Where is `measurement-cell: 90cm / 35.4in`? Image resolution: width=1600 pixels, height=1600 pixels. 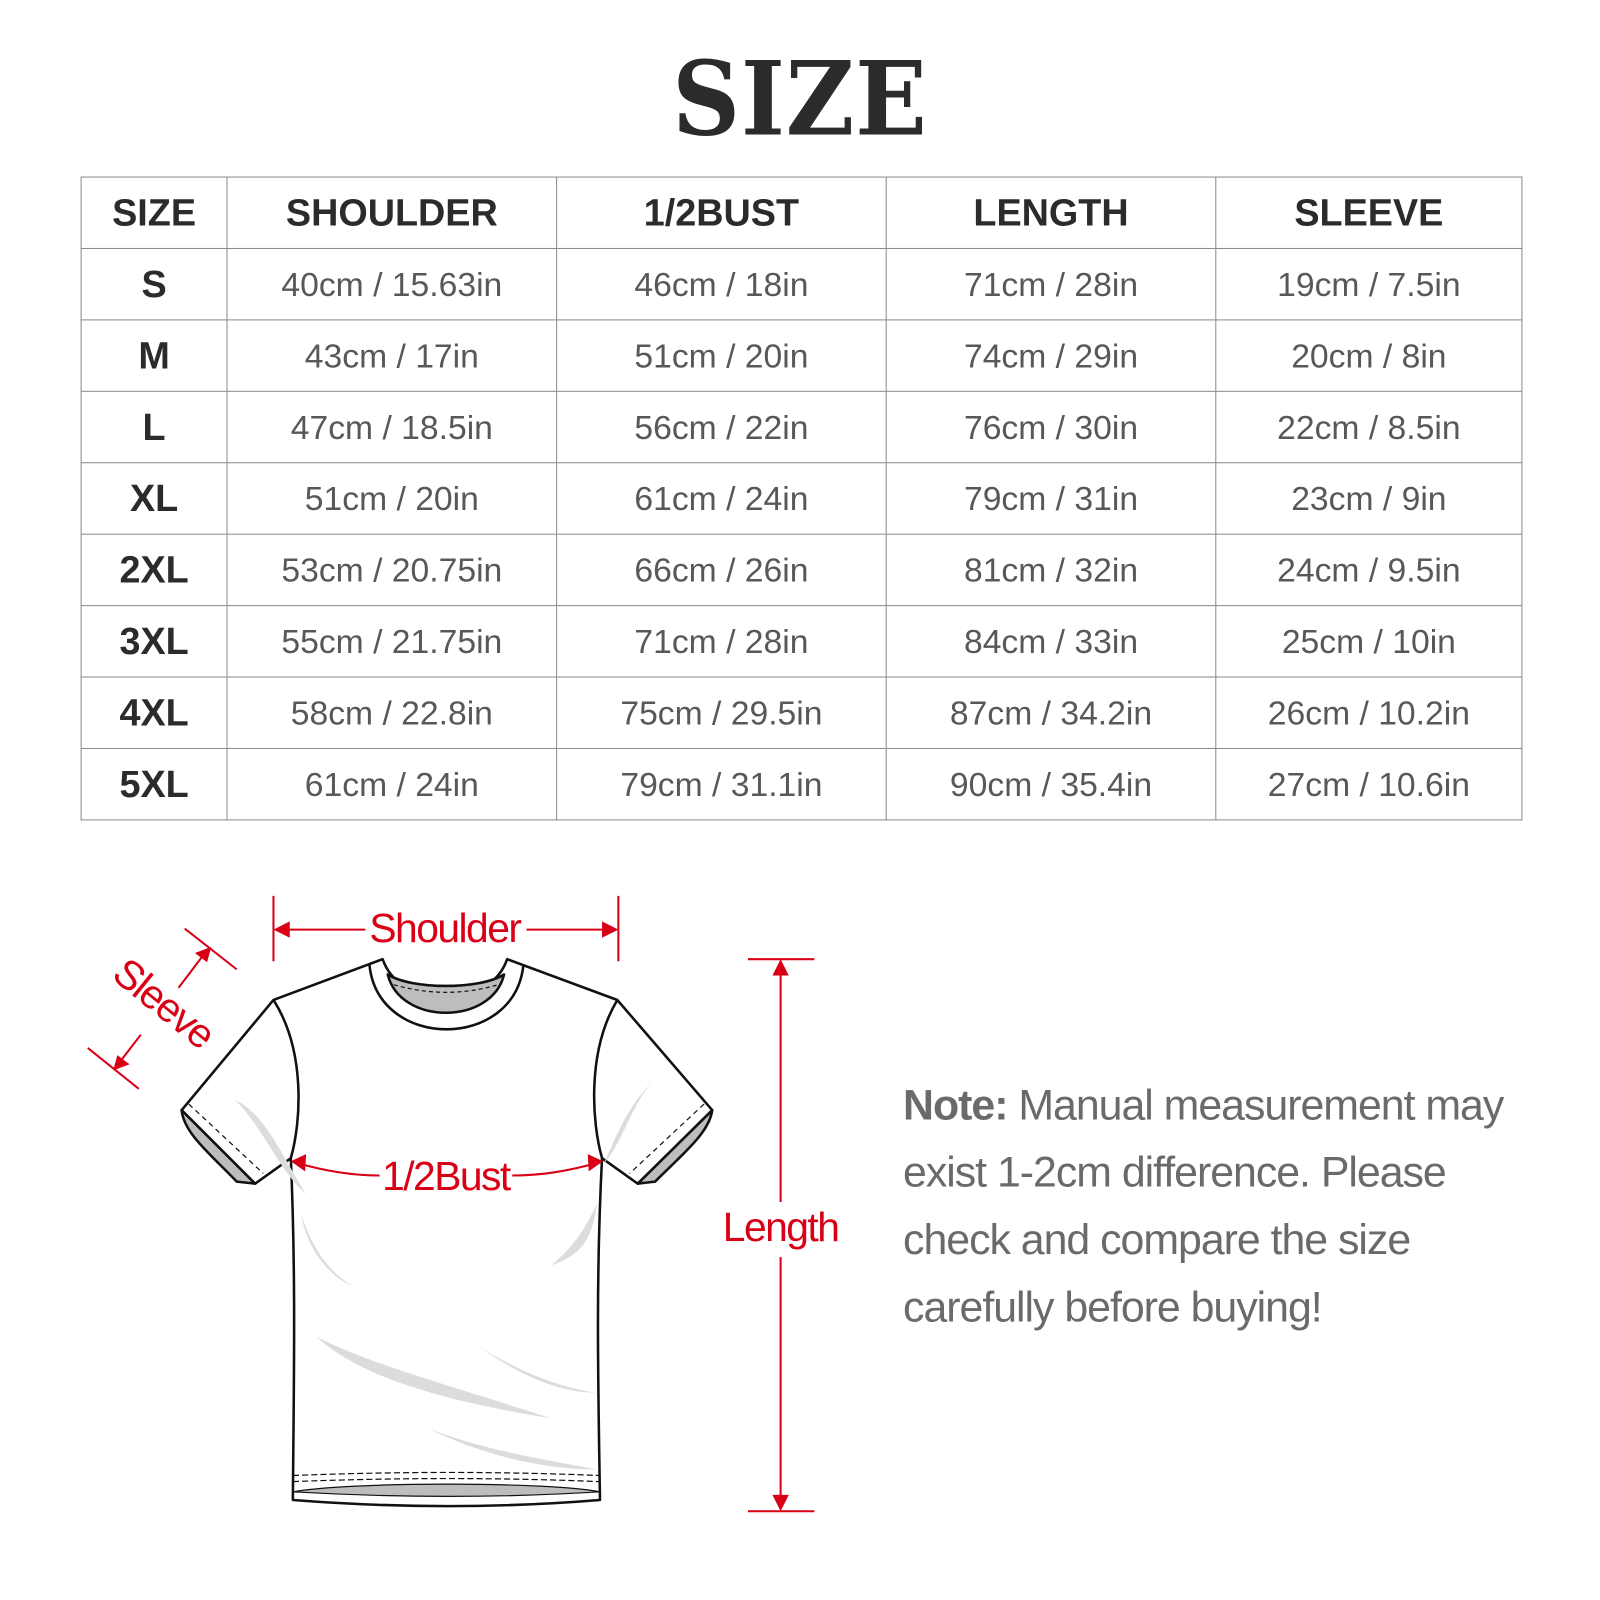
measurement-cell: 90cm / 35.4in is located at coordinates (1051, 784).